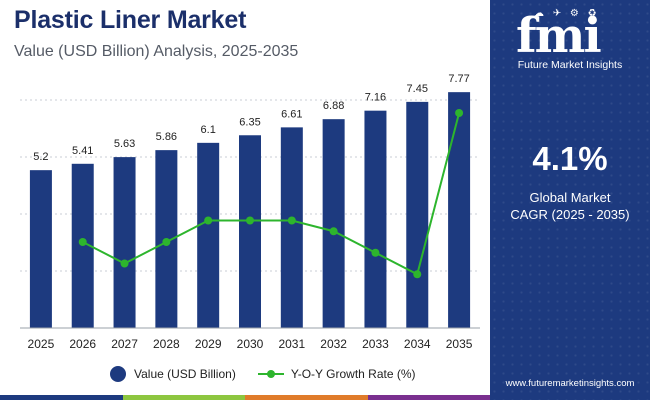 This screenshot has width=650, height=400. I want to click on x-tick-label: 2034, so click(417, 344).